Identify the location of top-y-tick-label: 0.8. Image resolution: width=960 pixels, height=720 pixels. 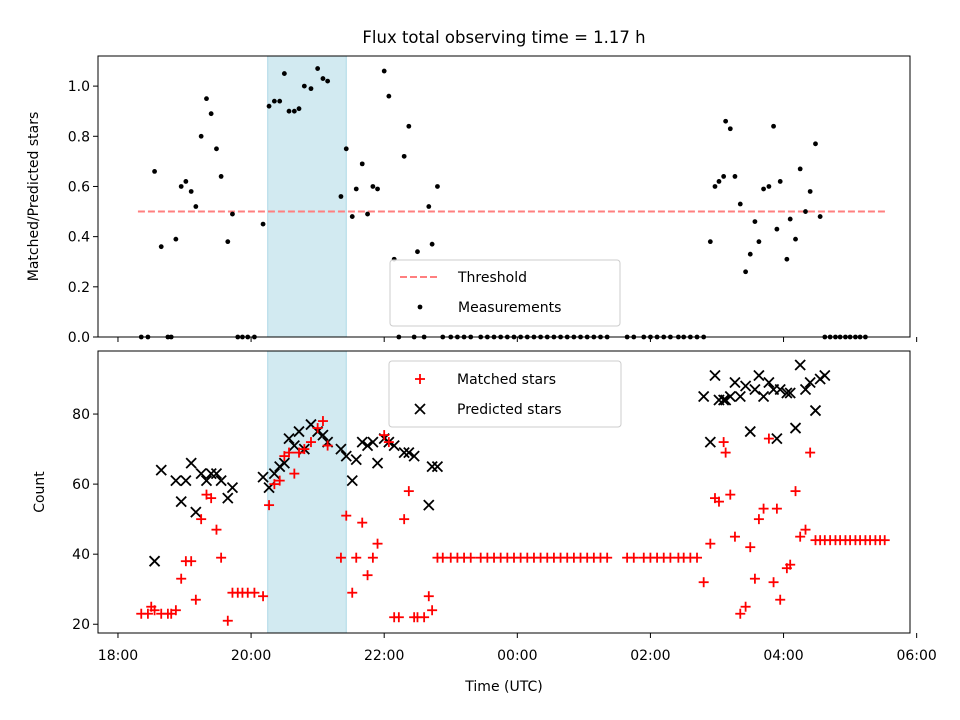
(79, 137).